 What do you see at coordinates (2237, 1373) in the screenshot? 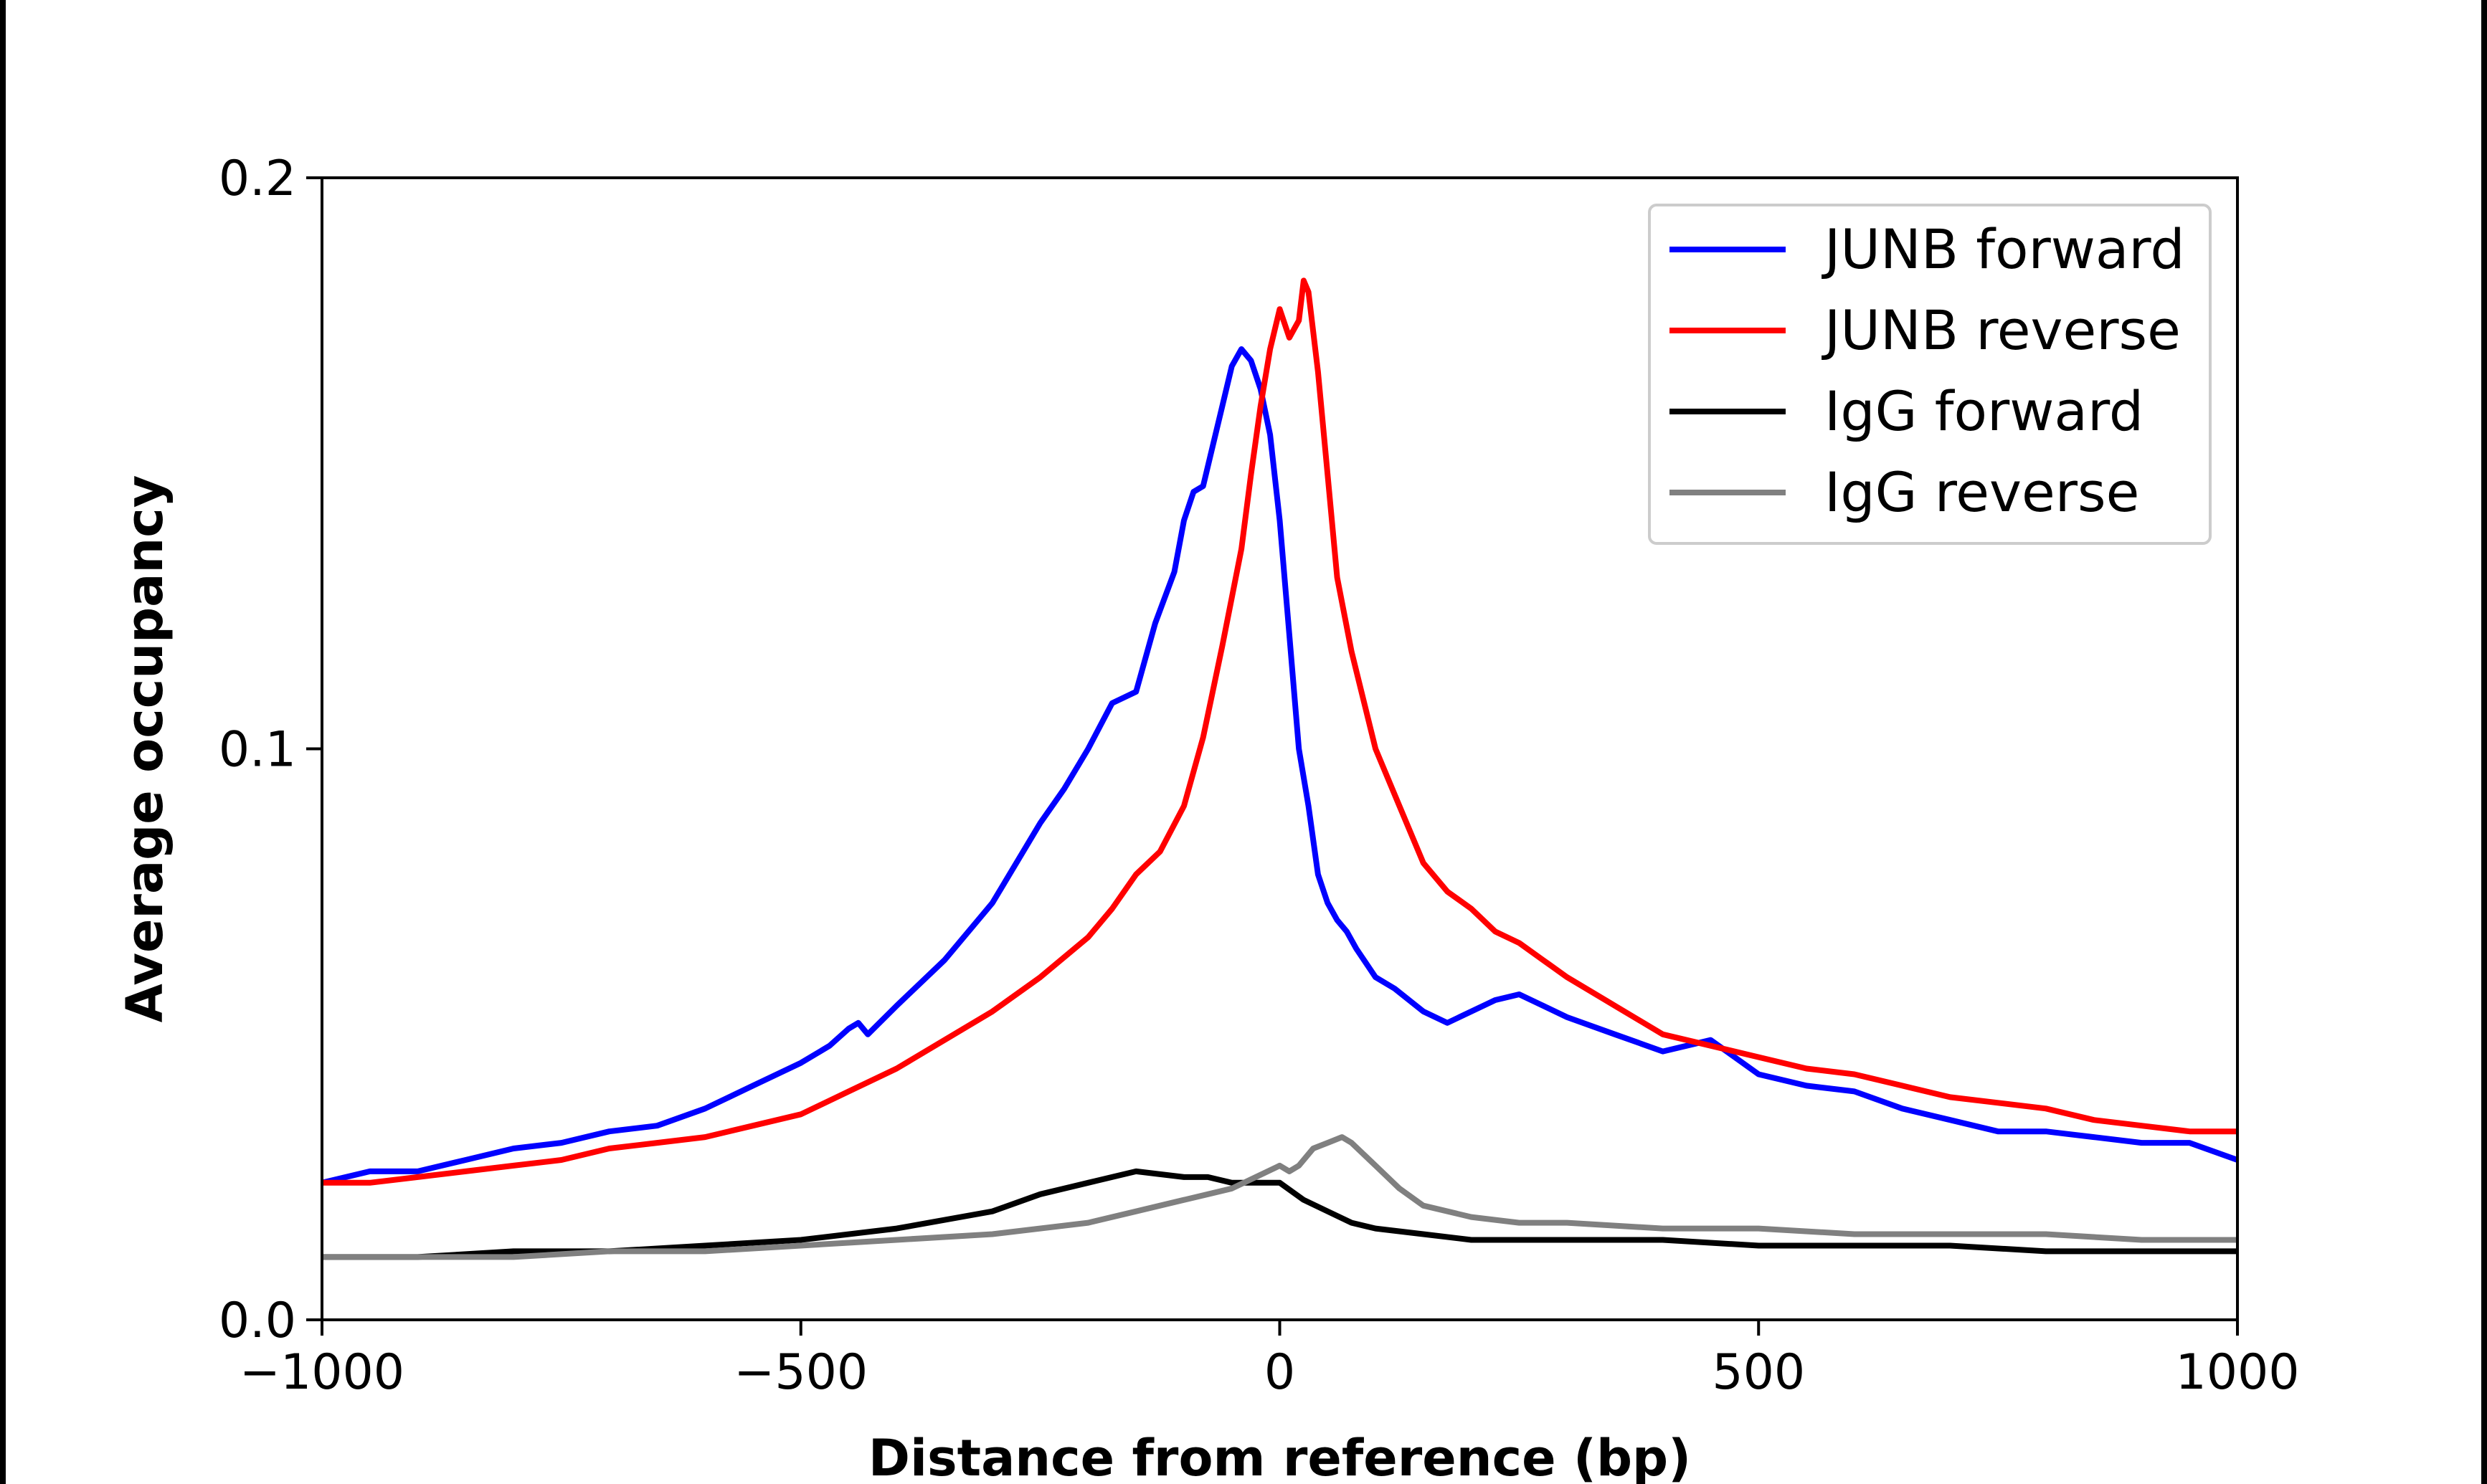
I see `x-tick-label: 1000` at bounding box center [2237, 1373].